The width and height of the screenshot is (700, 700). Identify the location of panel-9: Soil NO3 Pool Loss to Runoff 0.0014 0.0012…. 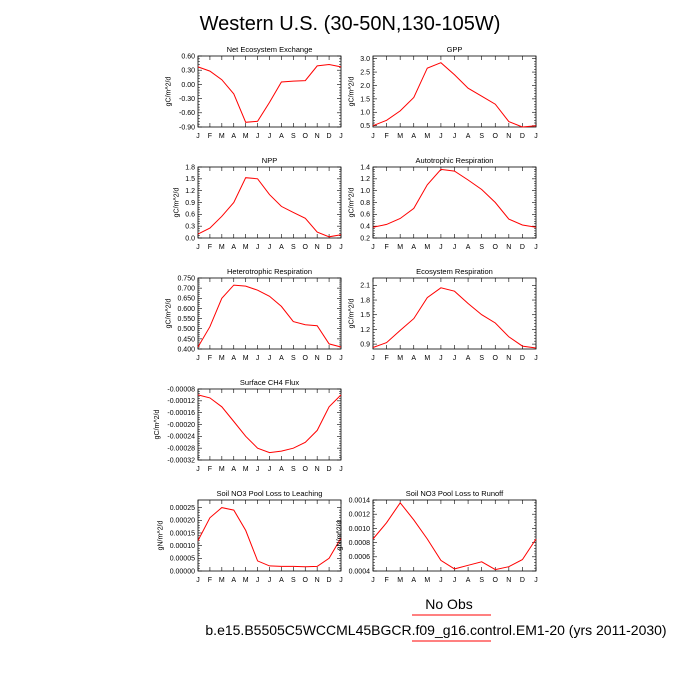
(437, 536).